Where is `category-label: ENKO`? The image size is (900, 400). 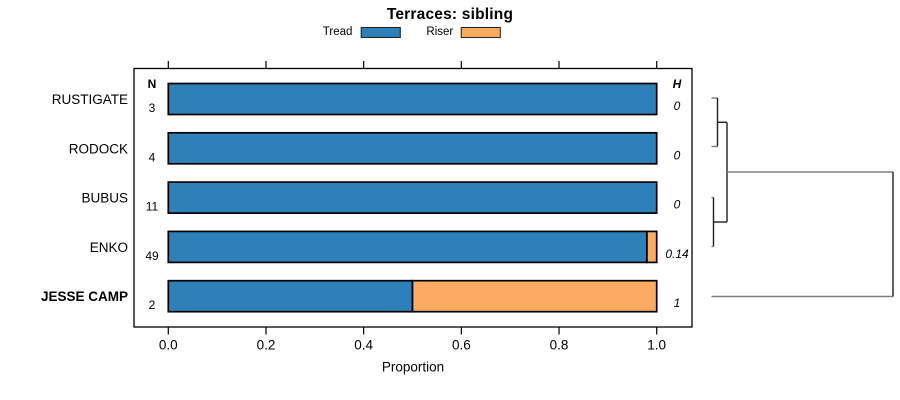
category-label: ENKO is located at coordinates (109, 247).